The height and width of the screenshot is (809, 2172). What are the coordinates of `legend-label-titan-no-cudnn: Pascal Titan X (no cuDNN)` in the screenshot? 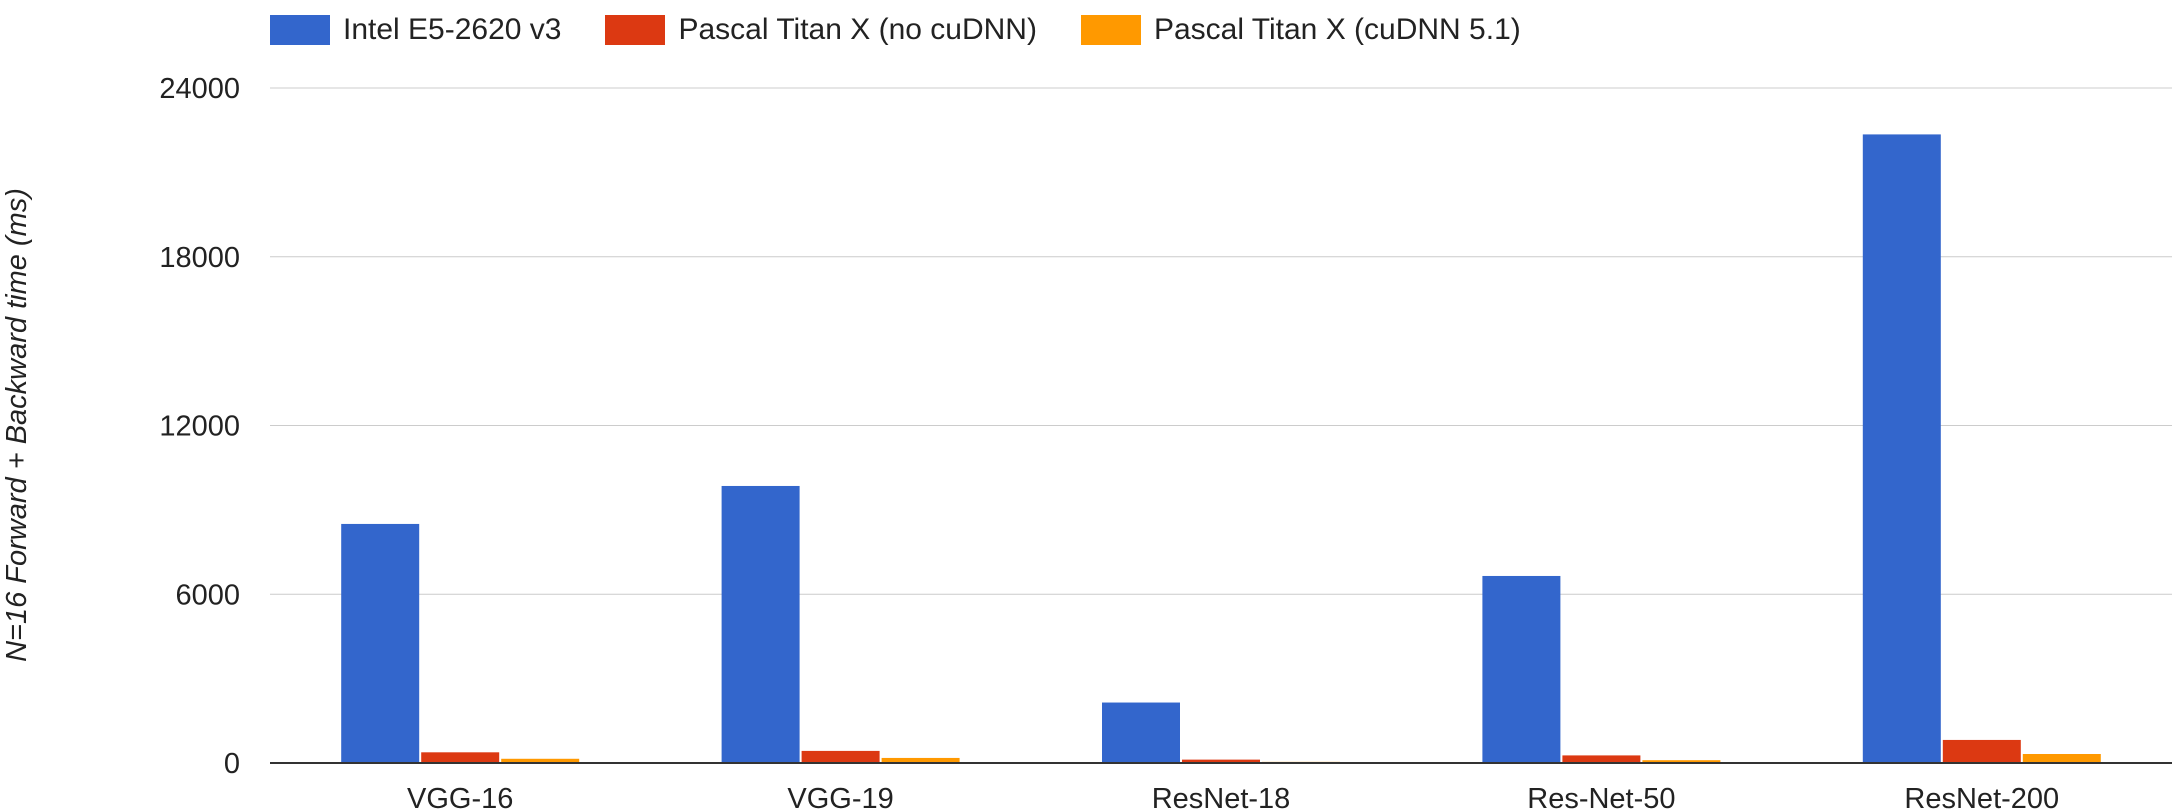 It's located at (857, 29).